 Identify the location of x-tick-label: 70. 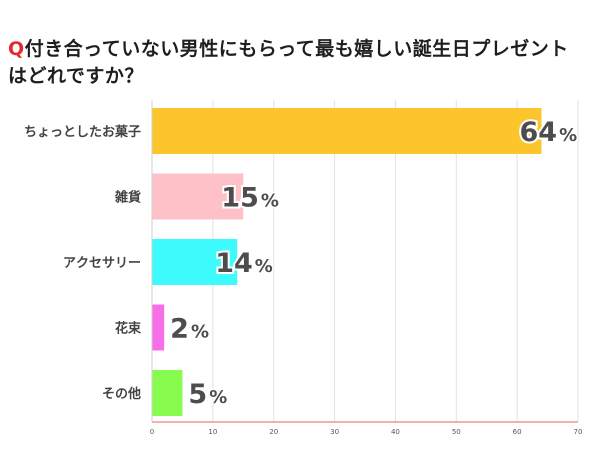
(578, 432).